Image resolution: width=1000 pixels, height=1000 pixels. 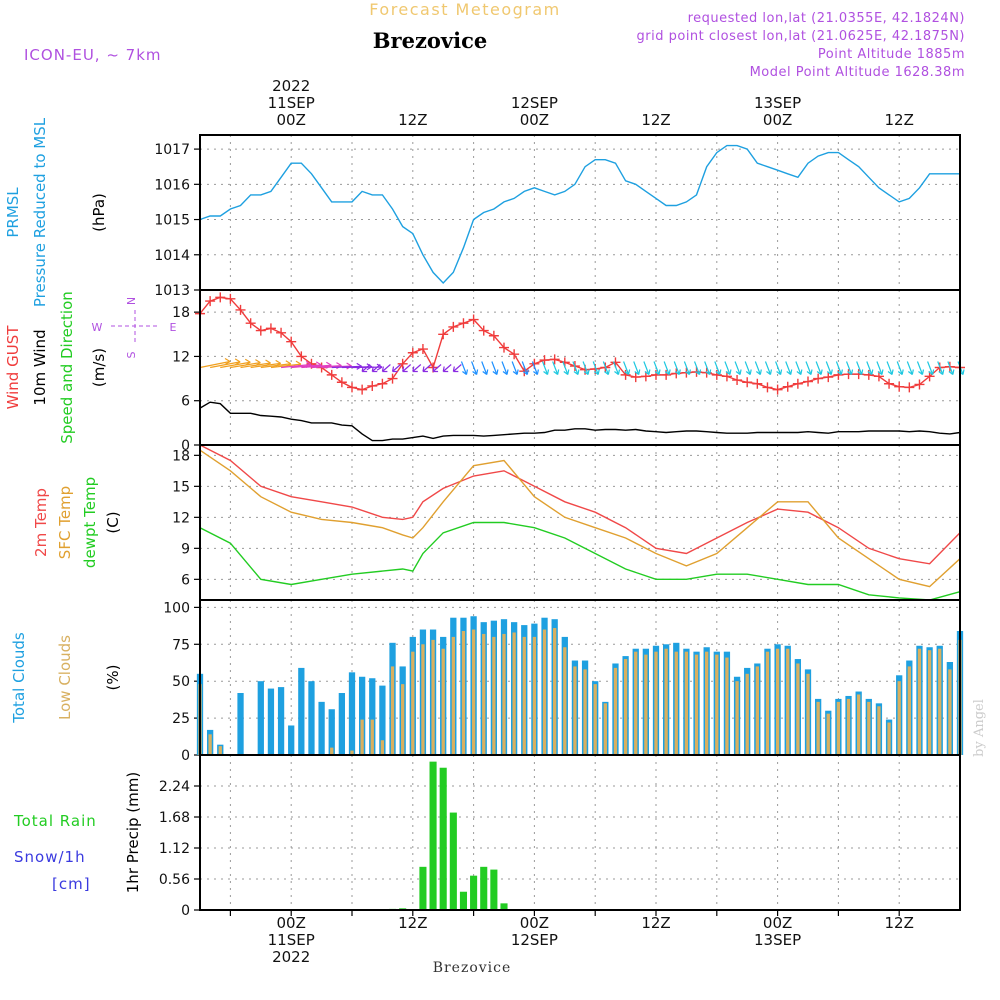 What do you see at coordinates (185, 402) in the screenshot?
I see `y-tick-label: 6` at bounding box center [185, 402].